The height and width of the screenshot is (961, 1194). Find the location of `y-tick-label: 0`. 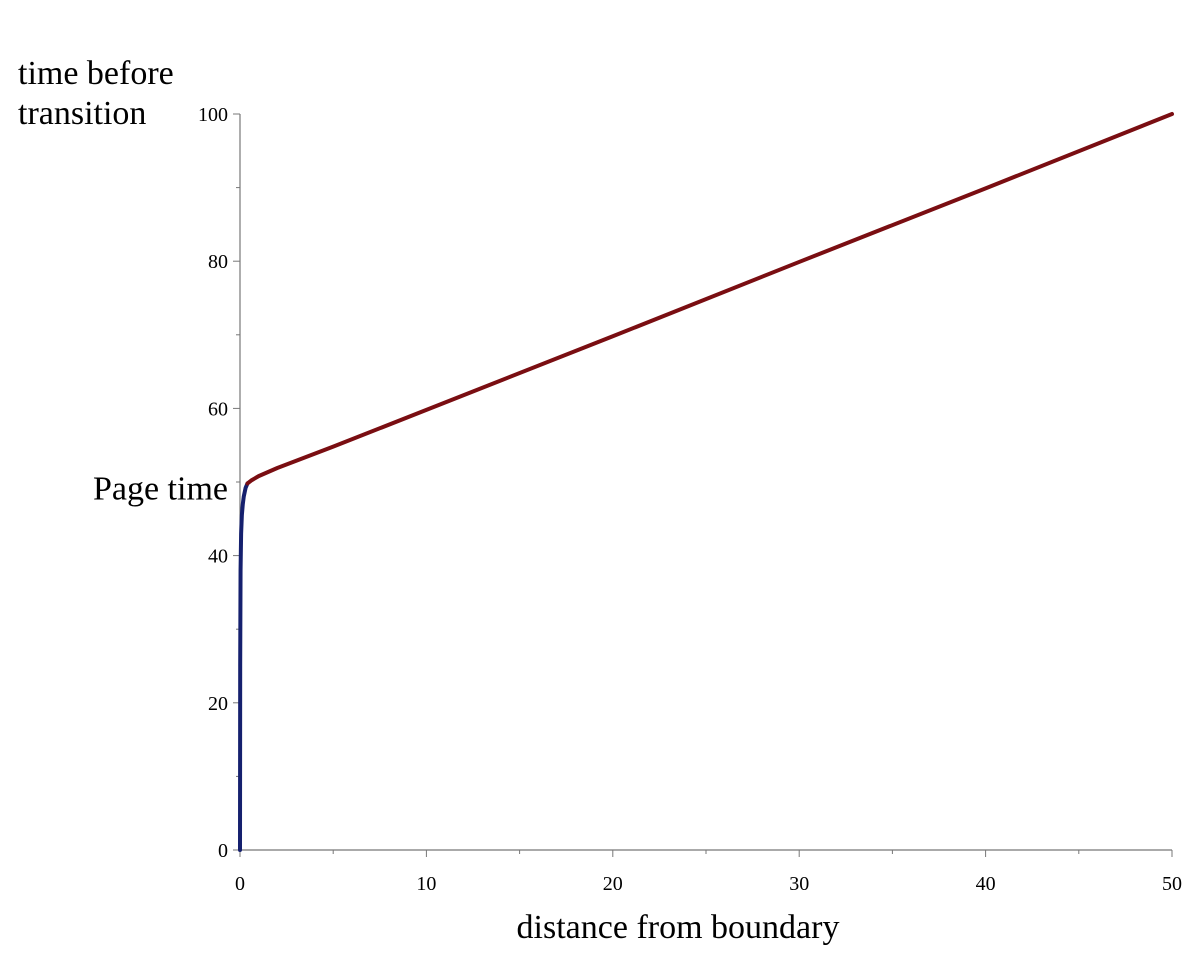

y-tick-label: 0 is located at coordinates (223, 851).